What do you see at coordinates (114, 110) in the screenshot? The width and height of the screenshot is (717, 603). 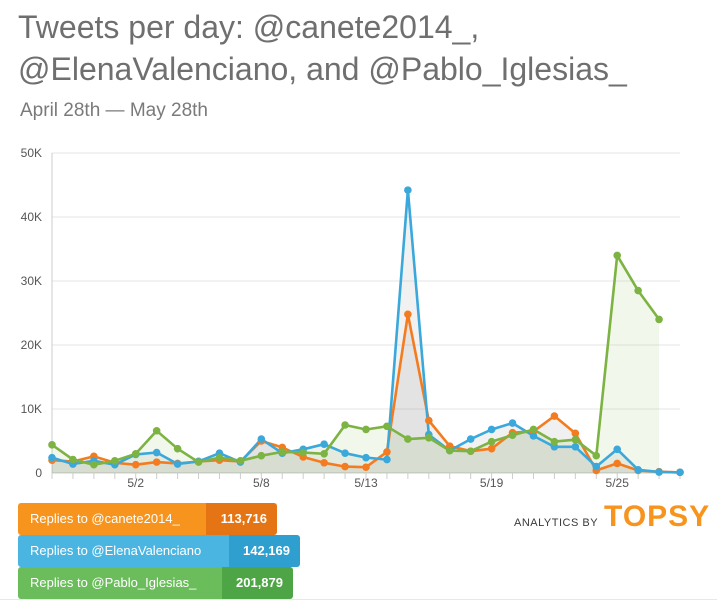 I see `page-subtitle: April 28th — May 28th` at bounding box center [114, 110].